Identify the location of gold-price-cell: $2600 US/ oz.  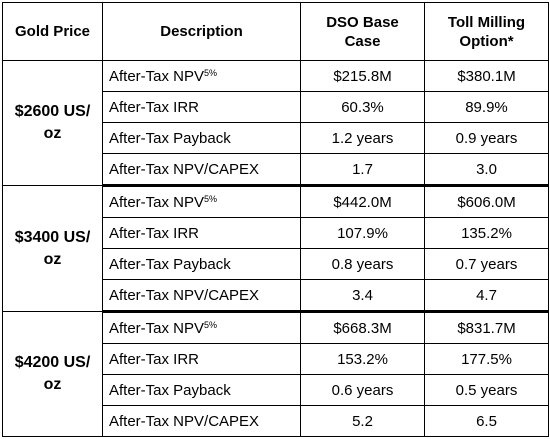
(52, 123).